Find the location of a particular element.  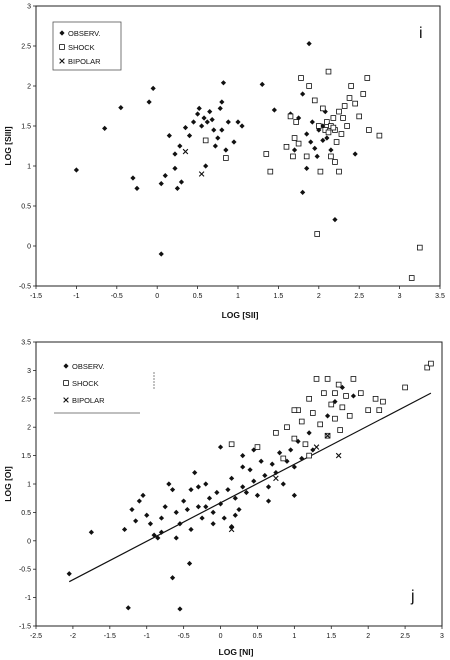

y-tick-label: 3.5 is located at coordinates (26, 343).